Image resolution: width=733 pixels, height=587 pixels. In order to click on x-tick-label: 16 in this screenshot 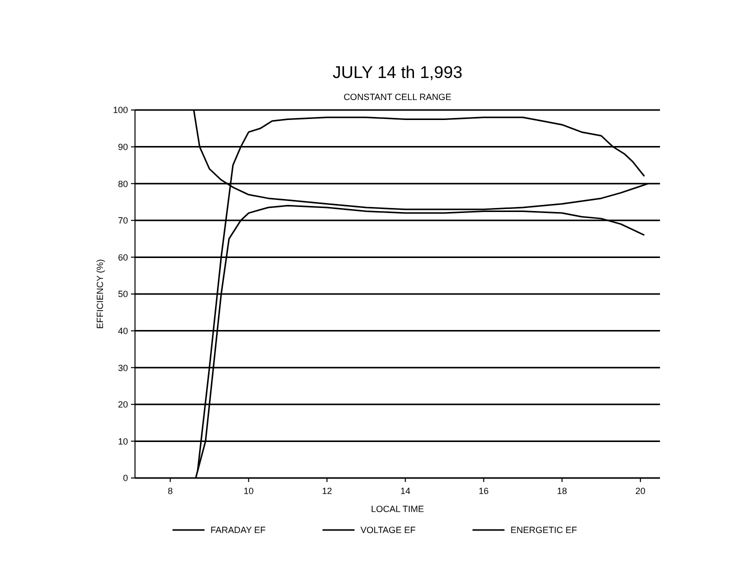, I will do `click(483, 491)`.